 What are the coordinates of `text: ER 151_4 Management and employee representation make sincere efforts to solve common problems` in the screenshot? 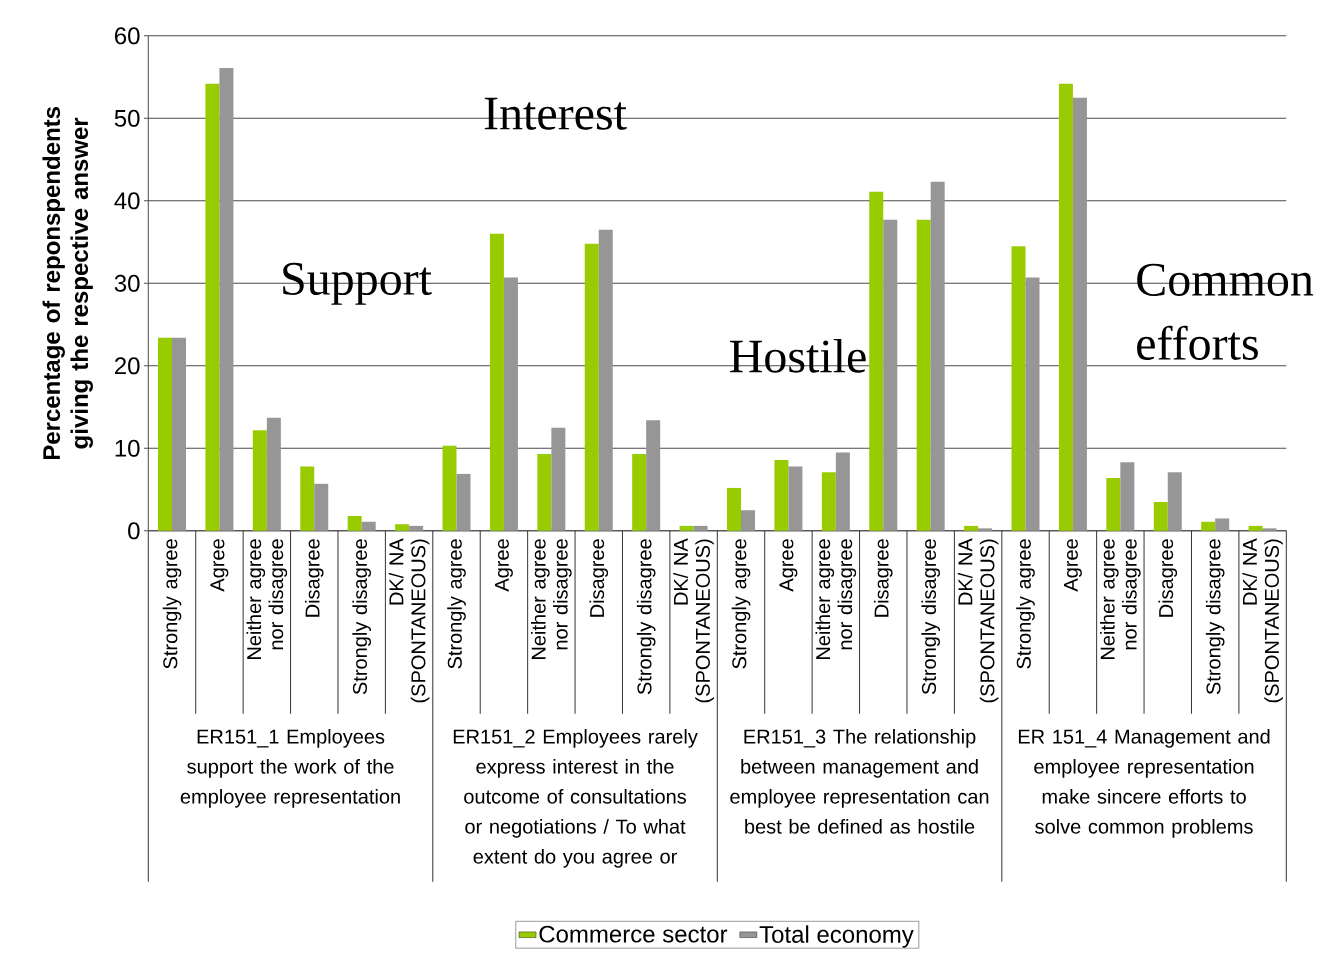 It's located at (1144, 783).